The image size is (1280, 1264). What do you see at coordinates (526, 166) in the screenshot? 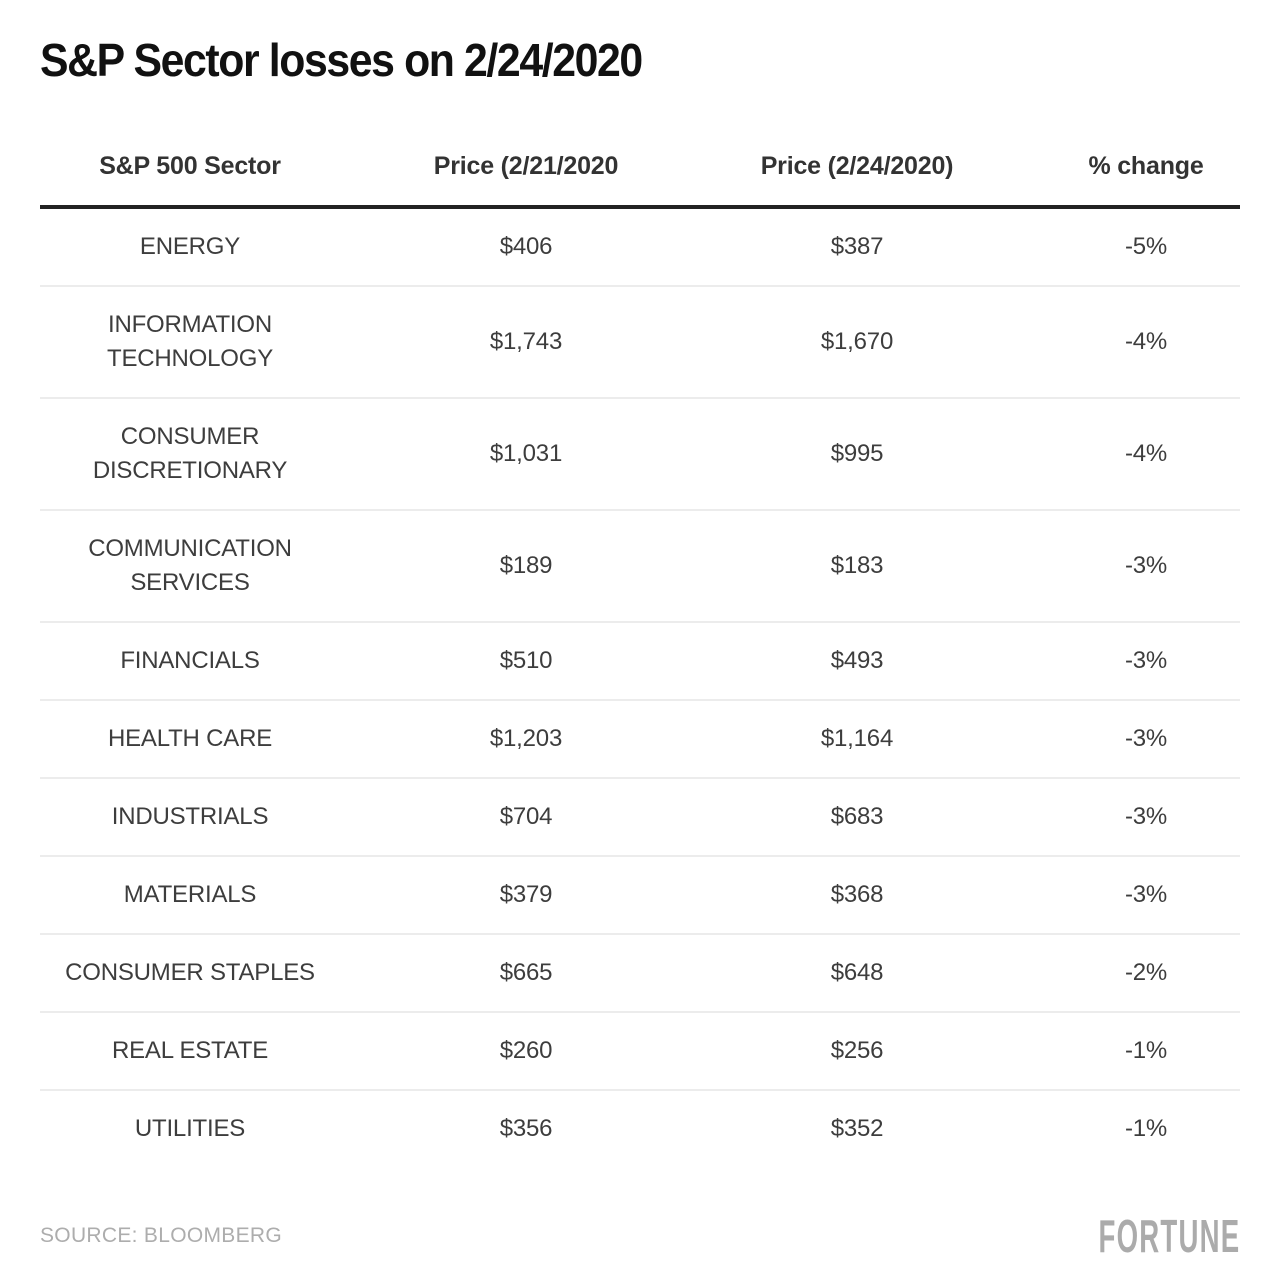
I see `column-header-price-0221: Price (2/21/2020` at bounding box center [526, 166].